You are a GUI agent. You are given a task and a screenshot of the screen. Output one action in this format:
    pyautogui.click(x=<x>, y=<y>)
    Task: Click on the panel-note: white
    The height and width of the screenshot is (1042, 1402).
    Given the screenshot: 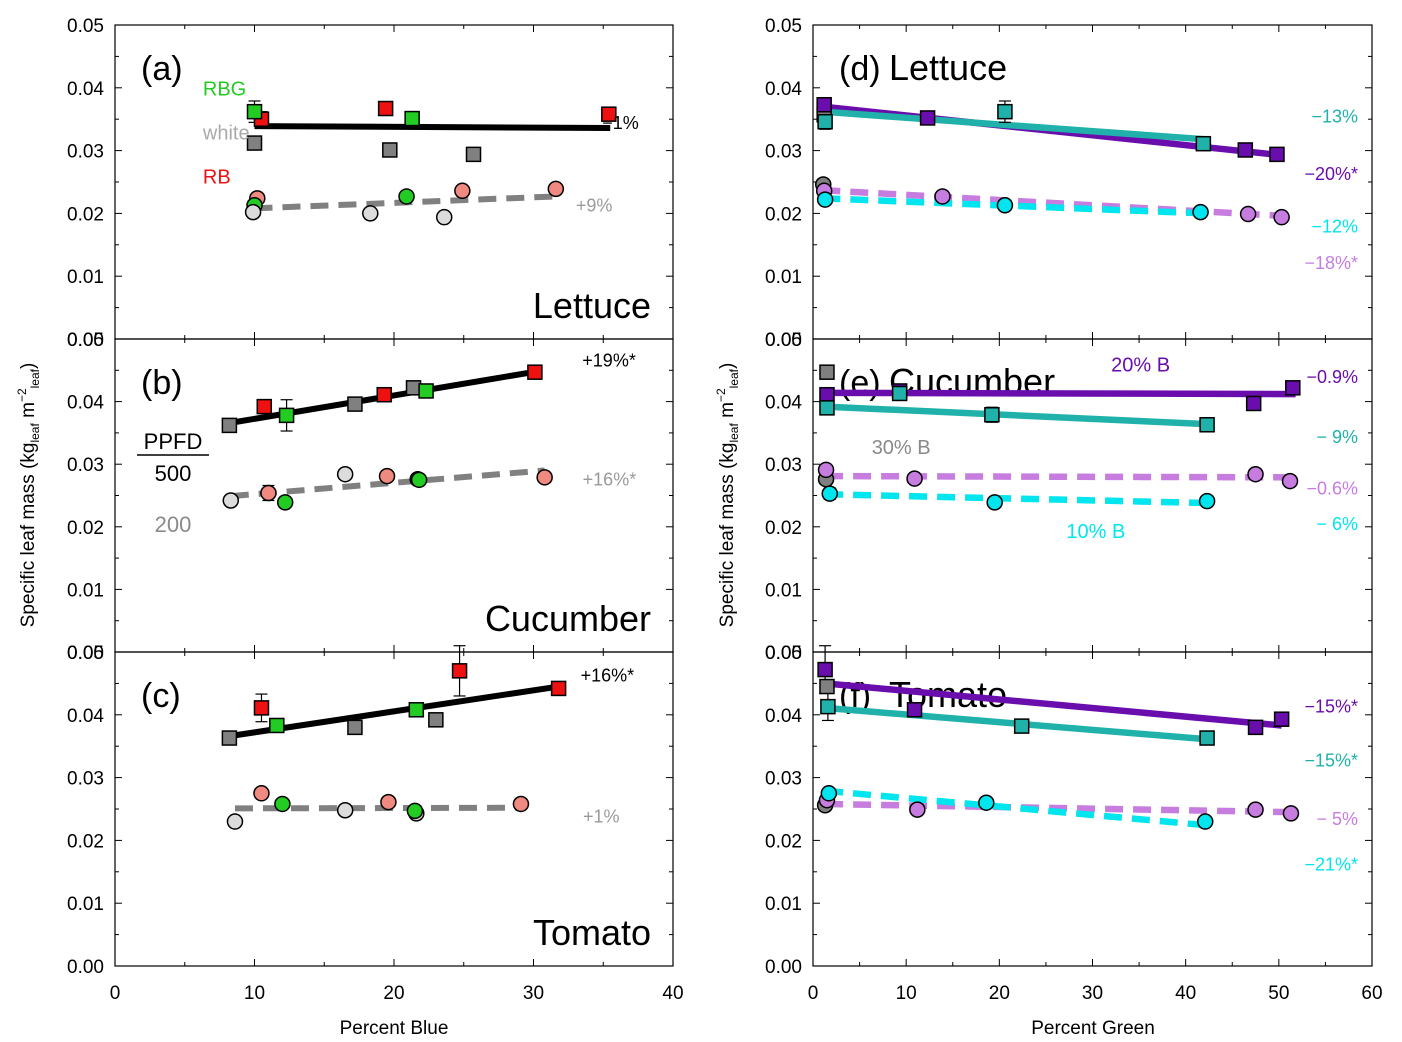 What is the action you would take?
    pyautogui.click(x=226, y=133)
    